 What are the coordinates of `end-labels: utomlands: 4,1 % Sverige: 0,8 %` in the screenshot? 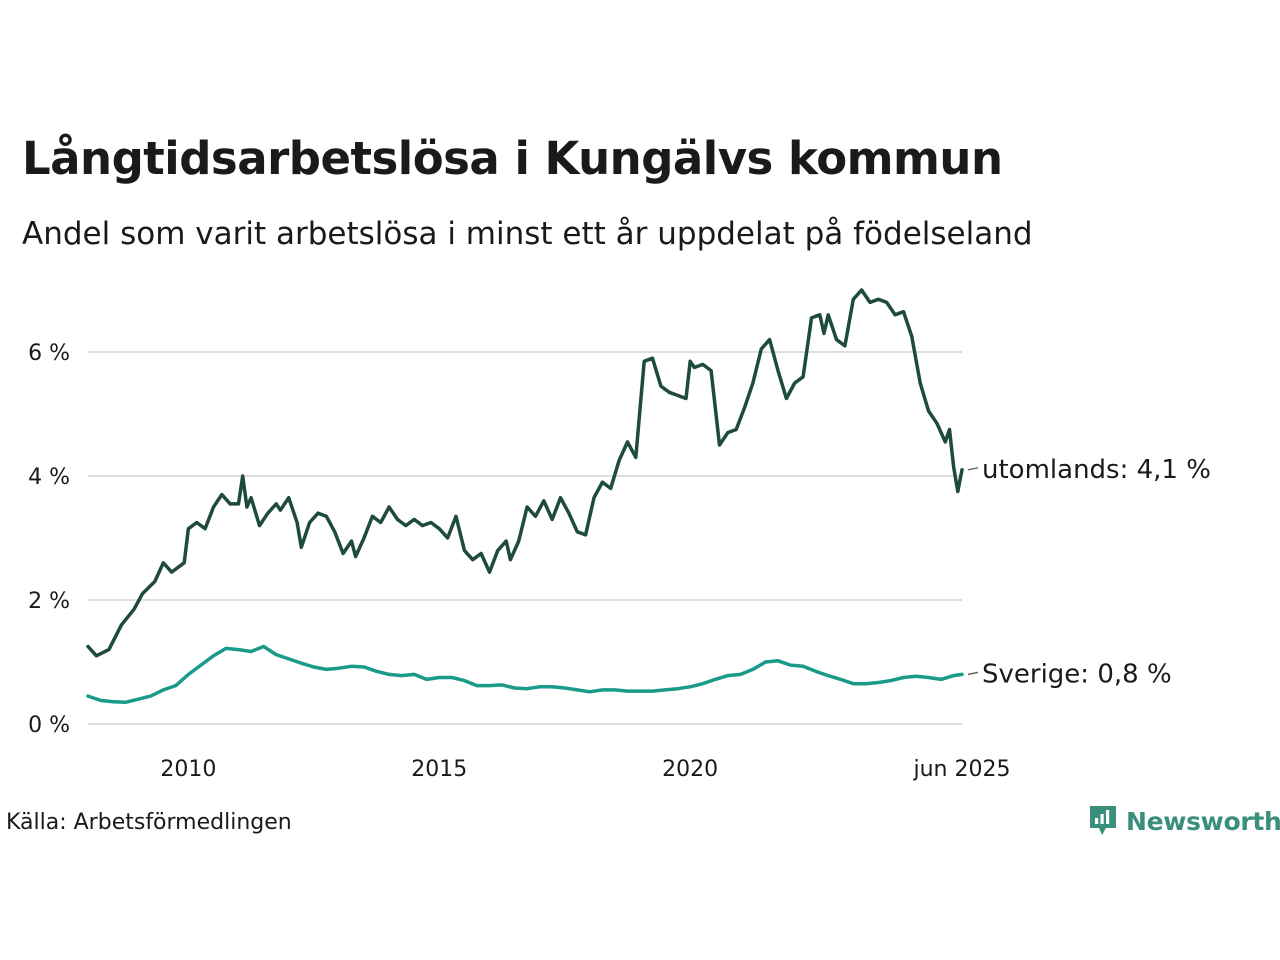 It's located at (1089, 572).